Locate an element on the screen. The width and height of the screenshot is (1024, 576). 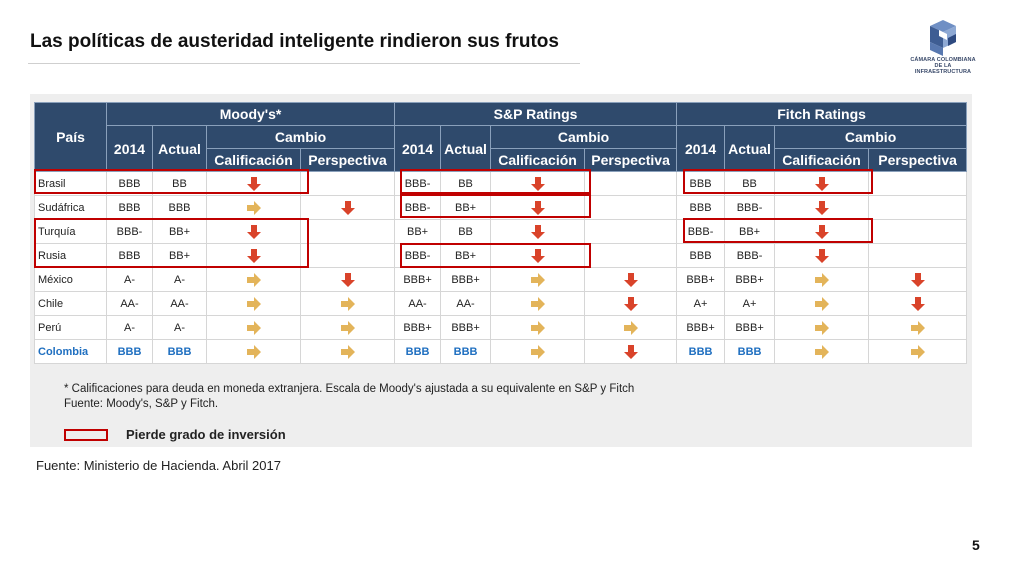
table-row: Perú A- A- BBB+ BBB+ BBB+ BBB+ is located at coordinates (501, 327).